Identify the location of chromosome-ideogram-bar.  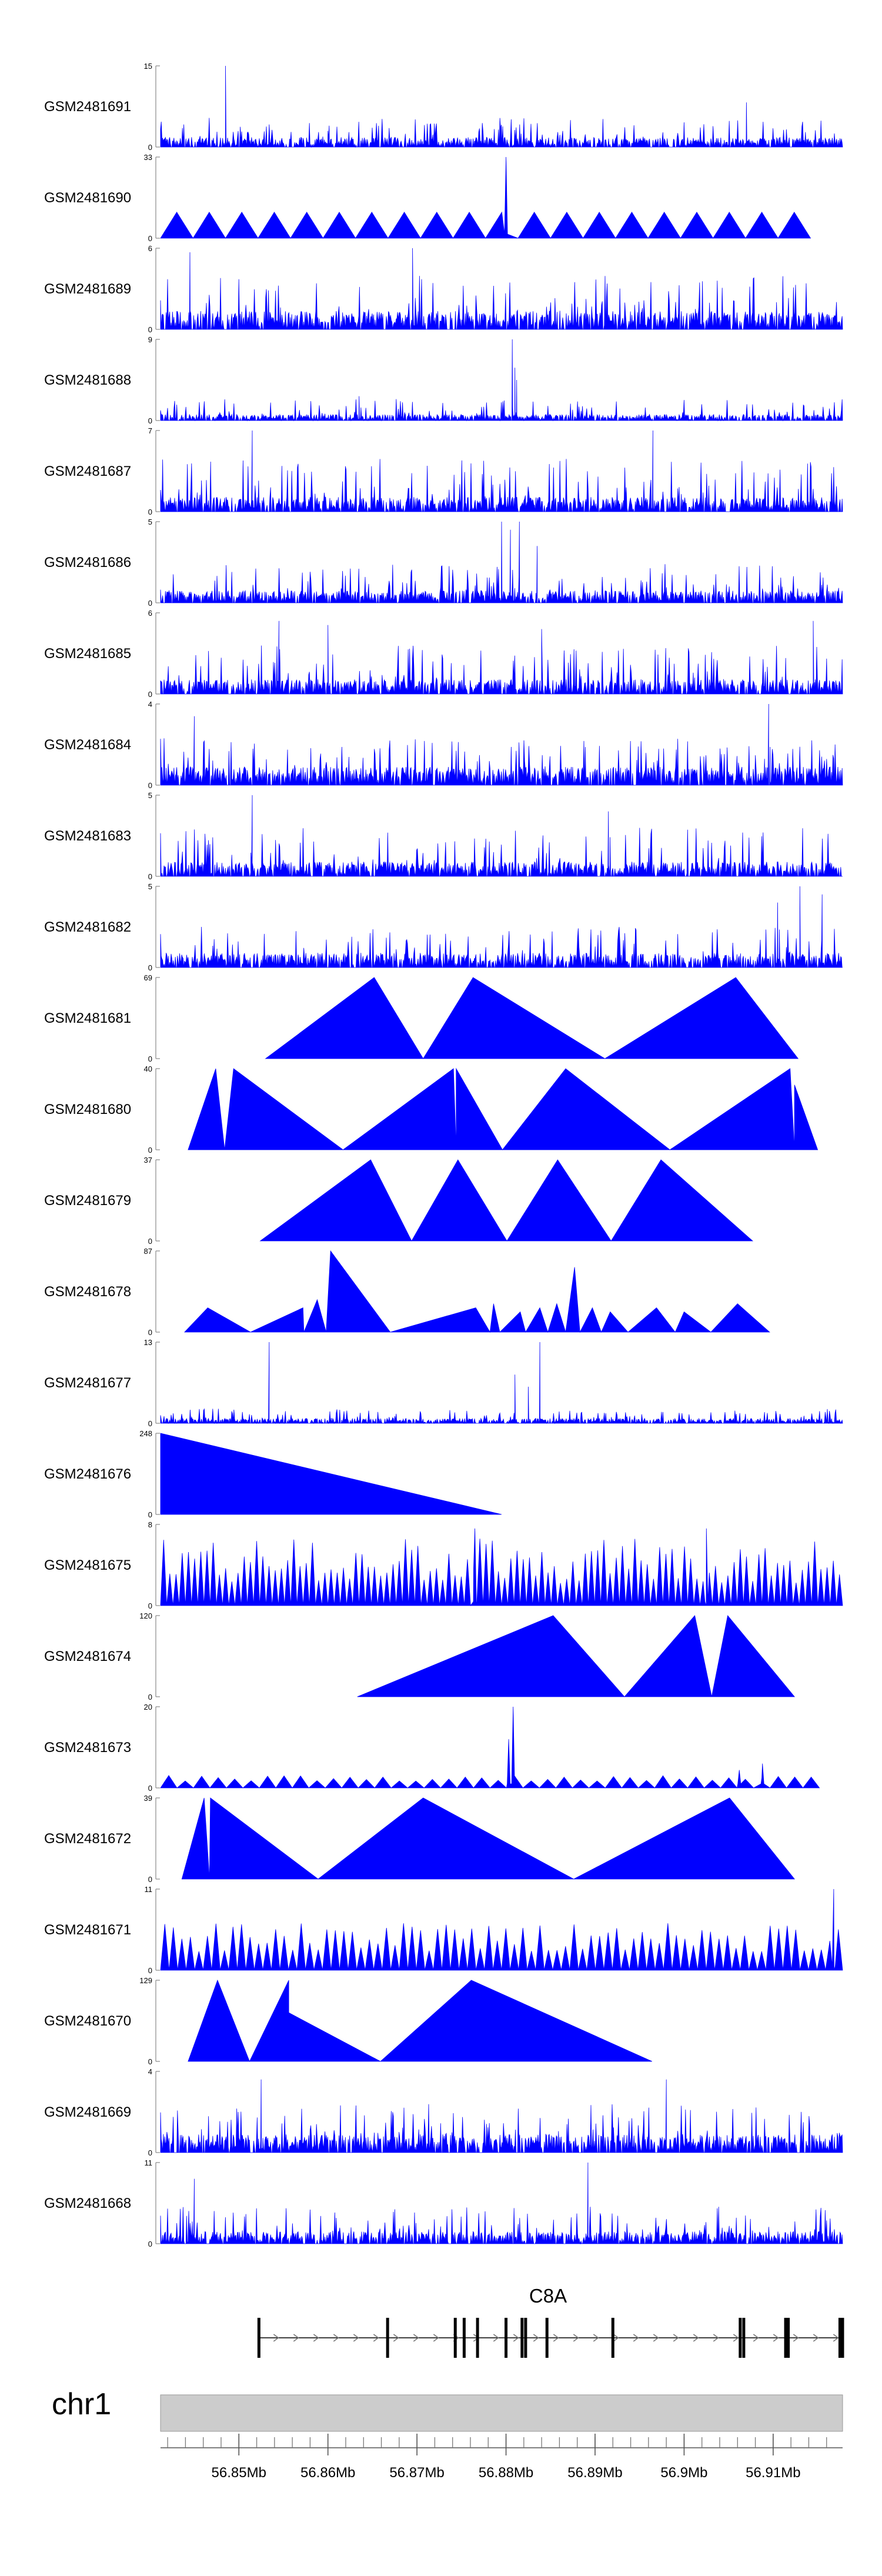
(501, 2413).